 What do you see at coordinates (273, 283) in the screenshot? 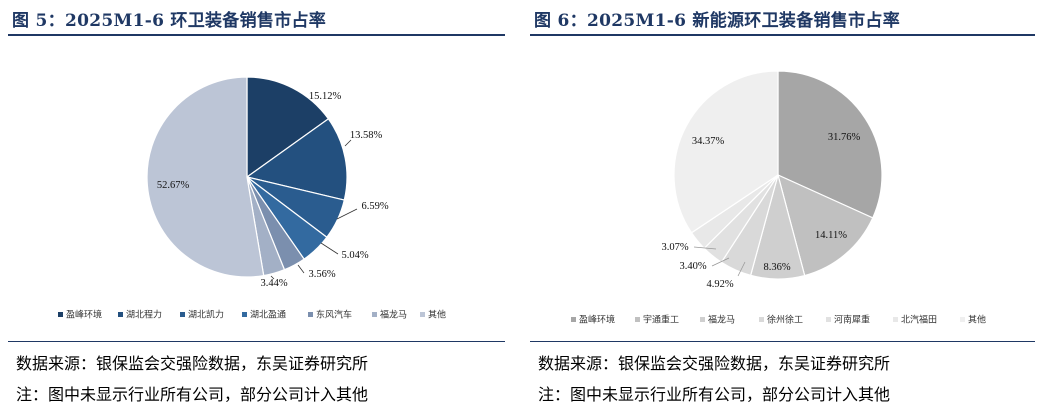
I see `slice-data-label: 3.44%` at bounding box center [273, 283].